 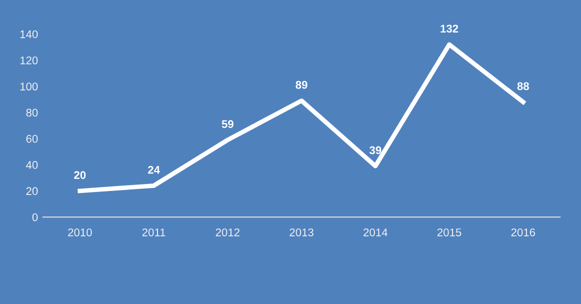 What do you see at coordinates (29, 60) in the screenshot?
I see `y-tick-label: 120` at bounding box center [29, 60].